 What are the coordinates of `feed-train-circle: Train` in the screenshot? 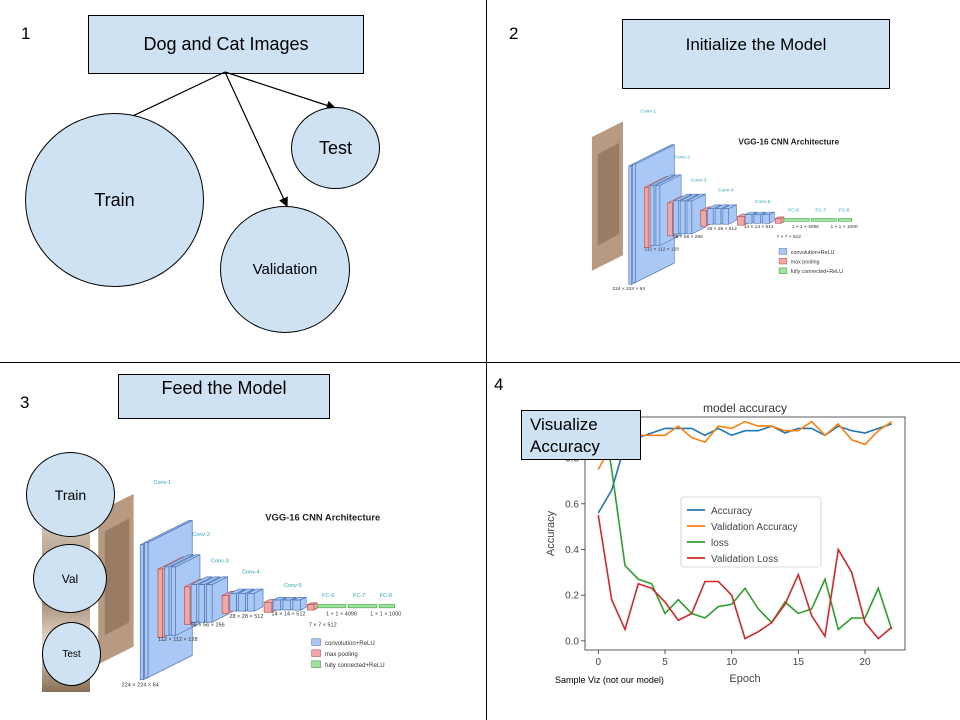 It's located at (70, 494).